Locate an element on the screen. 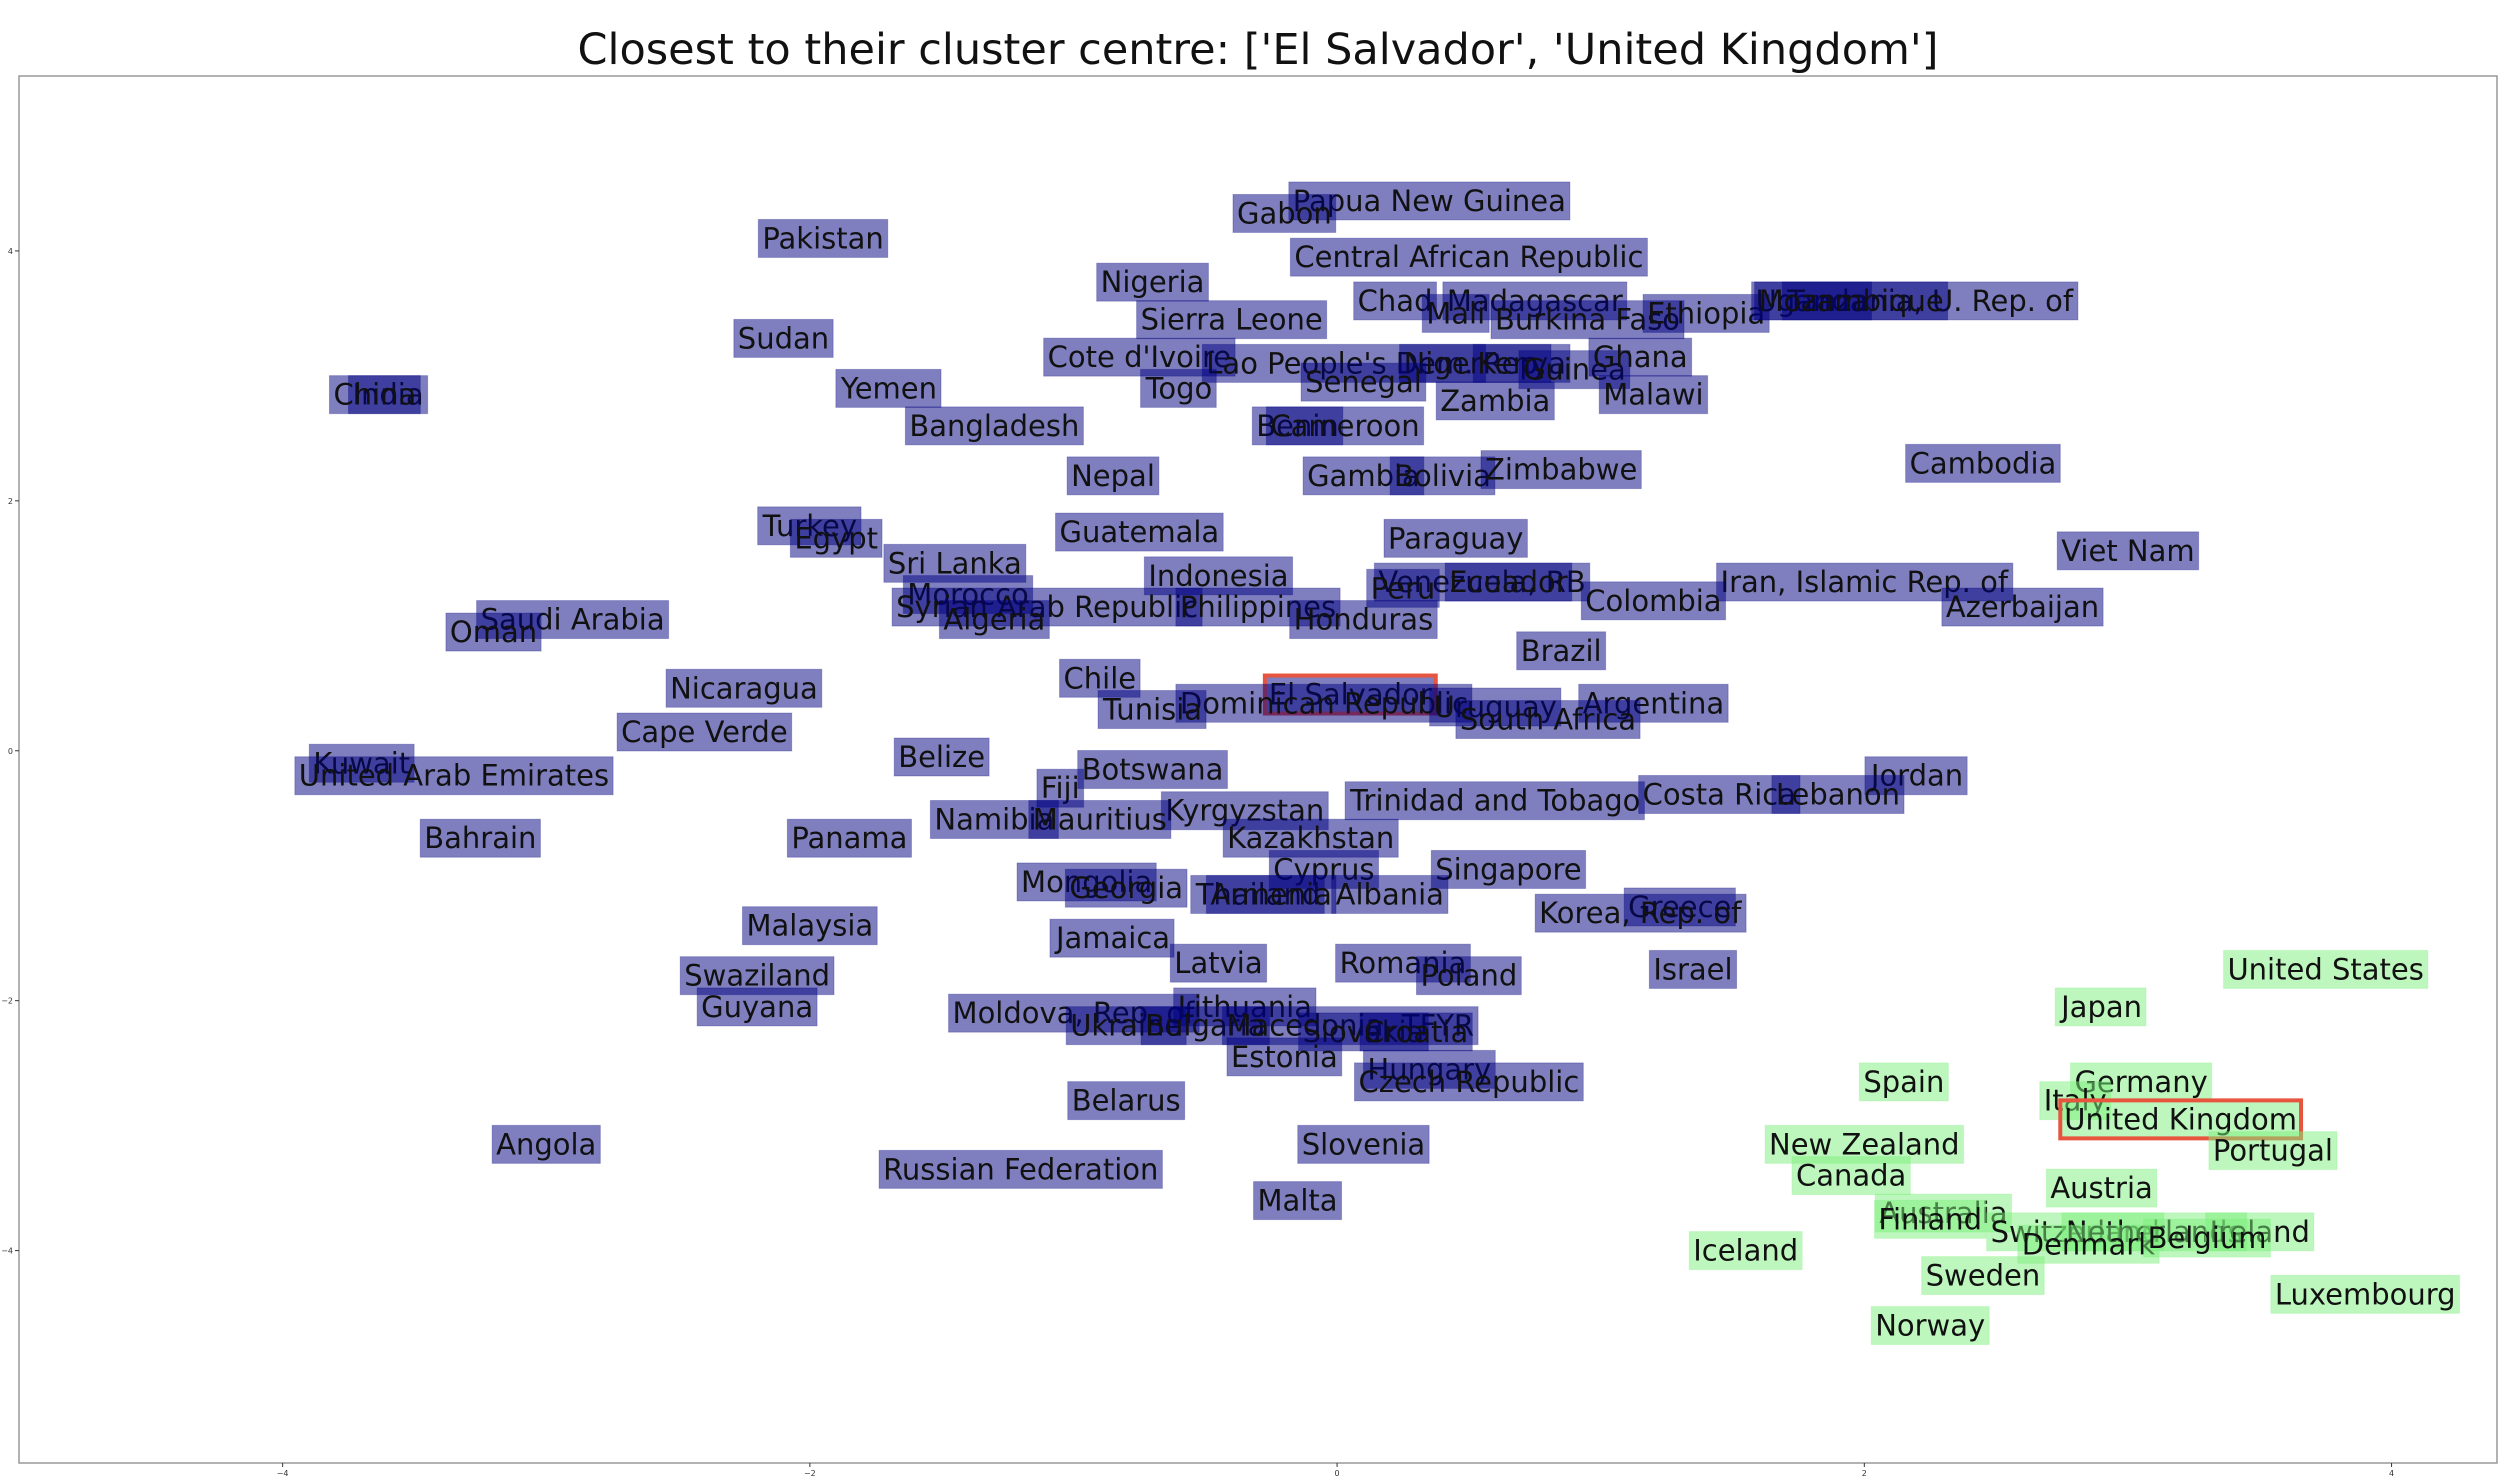 The image size is (2516, 1478). country-label-point: Norway is located at coordinates (1930, 1326).